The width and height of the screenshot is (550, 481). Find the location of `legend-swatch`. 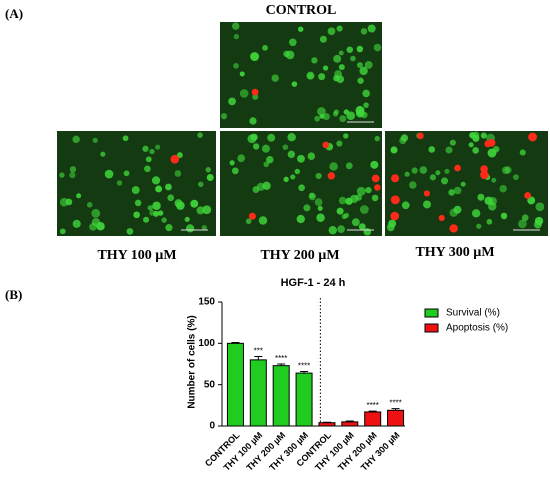

legend-swatch is located at coordinates (431, 328).